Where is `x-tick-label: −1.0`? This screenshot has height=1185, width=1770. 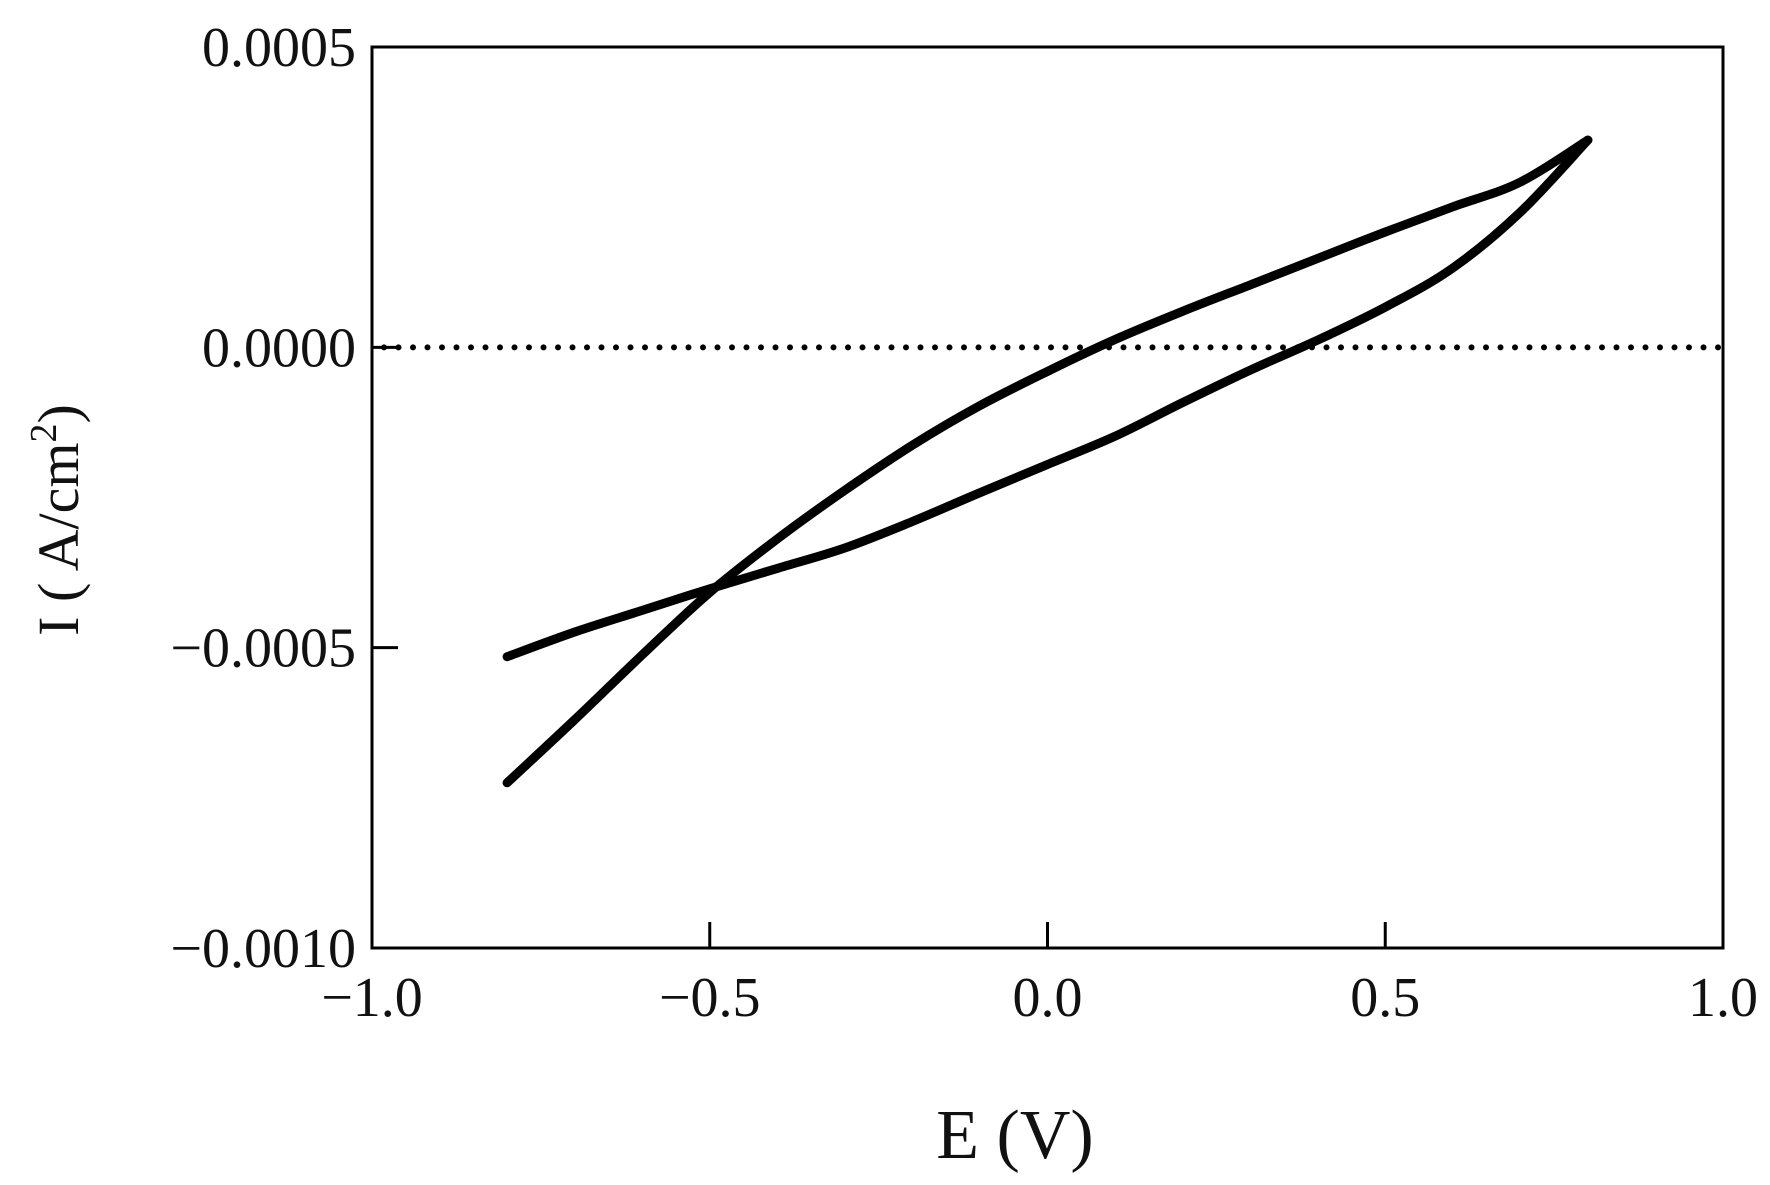
x-tick-label: −1.0 is located at coordinates (372, 998).